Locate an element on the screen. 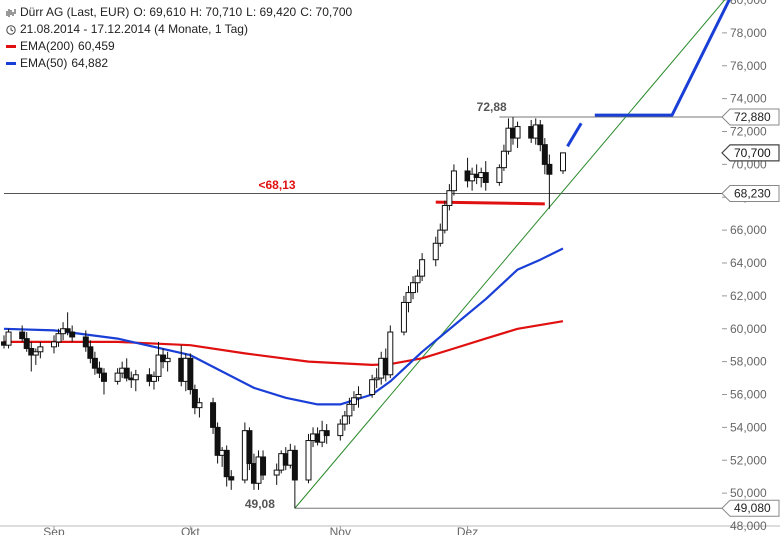 The width and height of the screenshot is (780, 535). legend-ema200-row: EMA(200) 60,459 is located at coordinates (179, 46).